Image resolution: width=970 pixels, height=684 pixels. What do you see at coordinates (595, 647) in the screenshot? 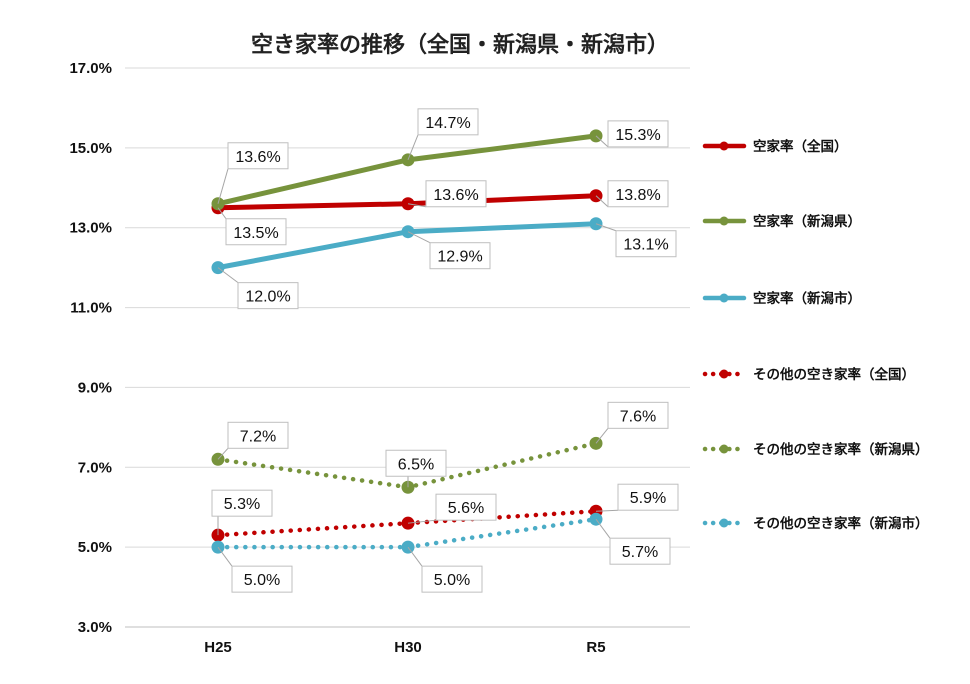
I see `x-tick-label: R5` at bounding box center [595, 647].